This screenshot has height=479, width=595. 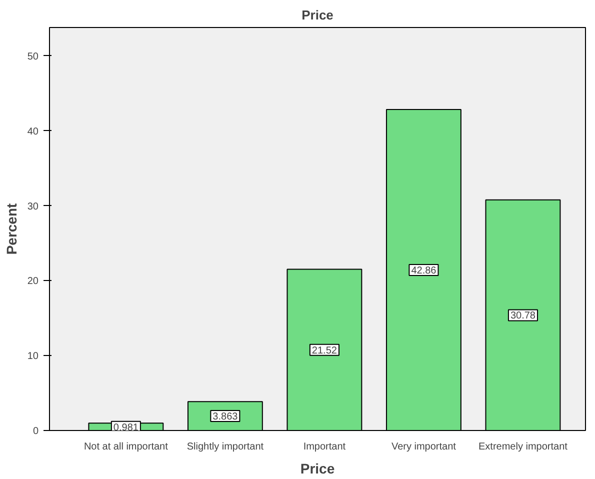 I want to click on y-tick-label: 10, so click(x=33, y=356).